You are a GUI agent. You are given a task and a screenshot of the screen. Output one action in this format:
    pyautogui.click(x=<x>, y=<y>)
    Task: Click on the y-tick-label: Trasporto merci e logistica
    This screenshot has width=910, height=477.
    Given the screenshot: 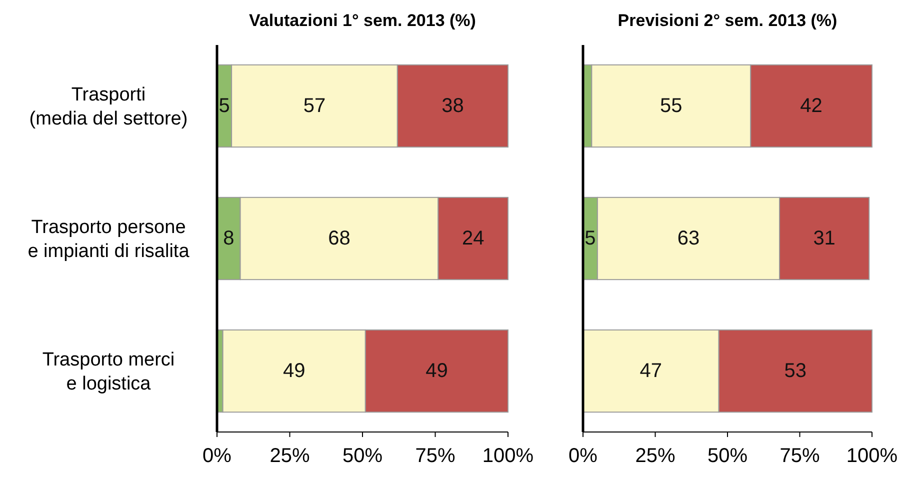 What is the action you would take?
    pyautogui.click(x=108, y=372)
    